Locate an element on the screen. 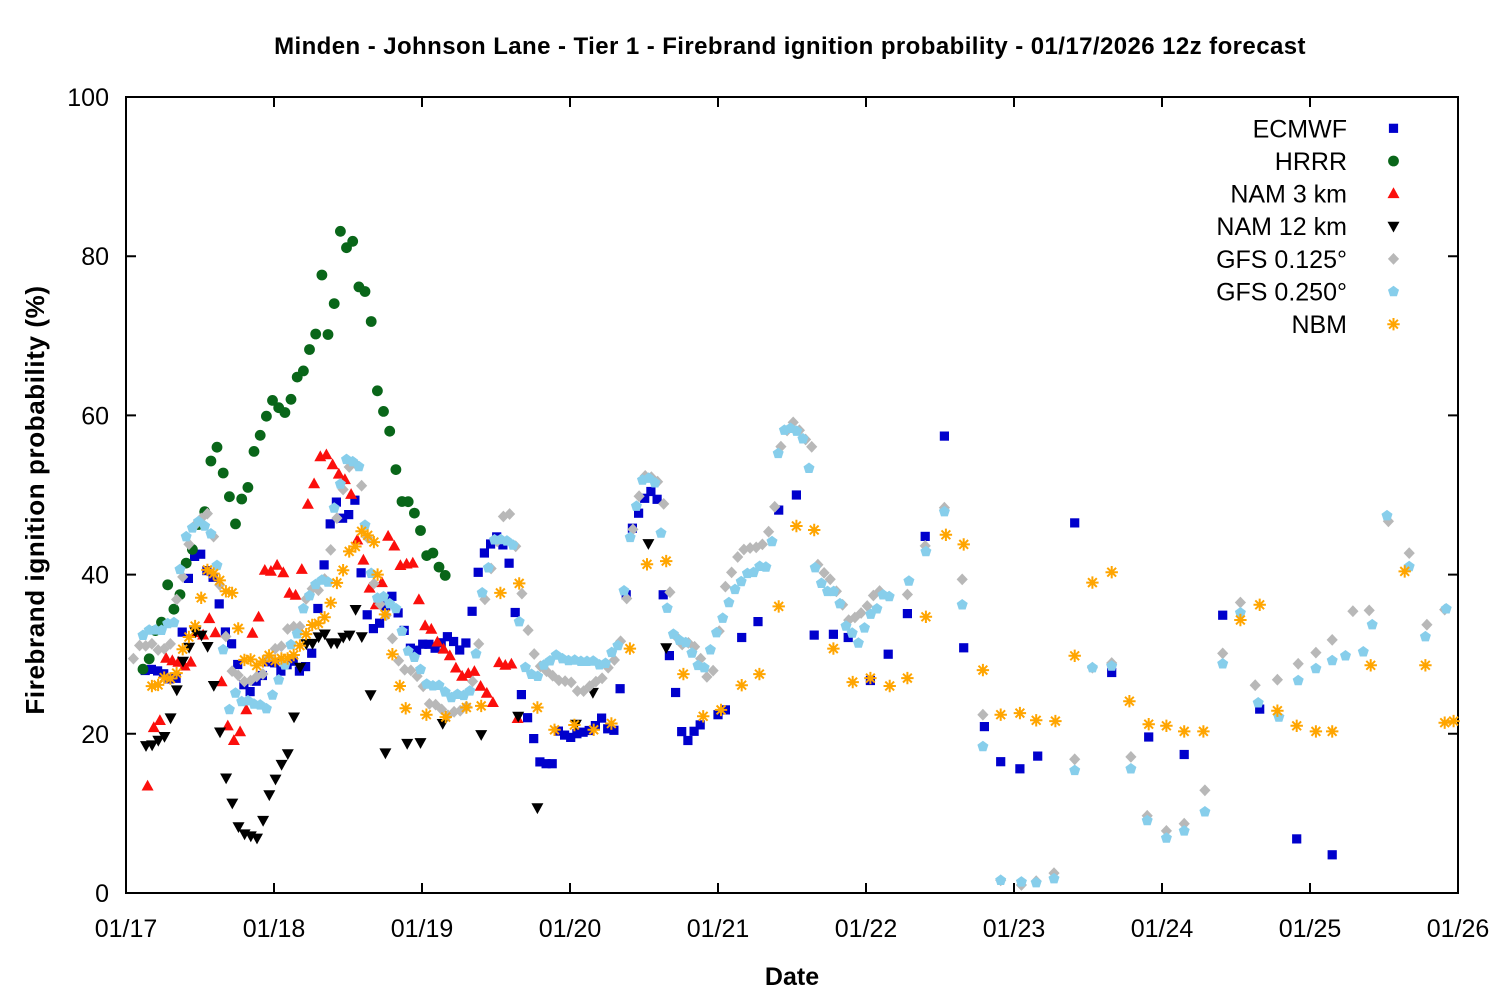 The image size is (1500, 1000). svg-text: 40 is located at coordinates (95, 576).